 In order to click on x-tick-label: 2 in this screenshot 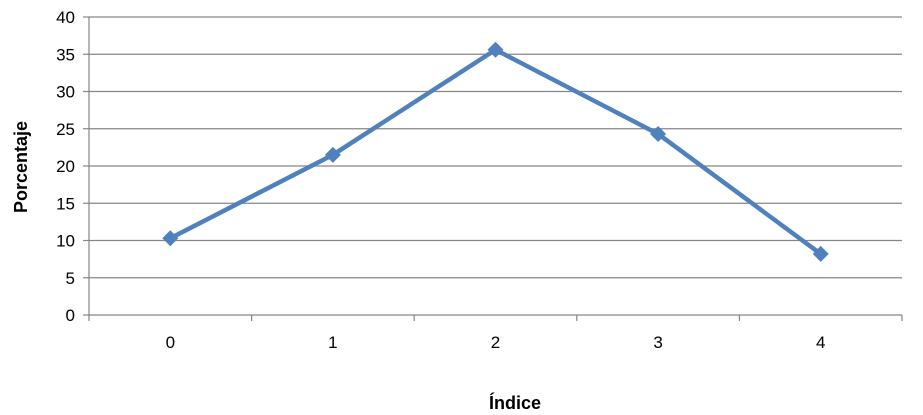, I will do `click(495, 342)`.